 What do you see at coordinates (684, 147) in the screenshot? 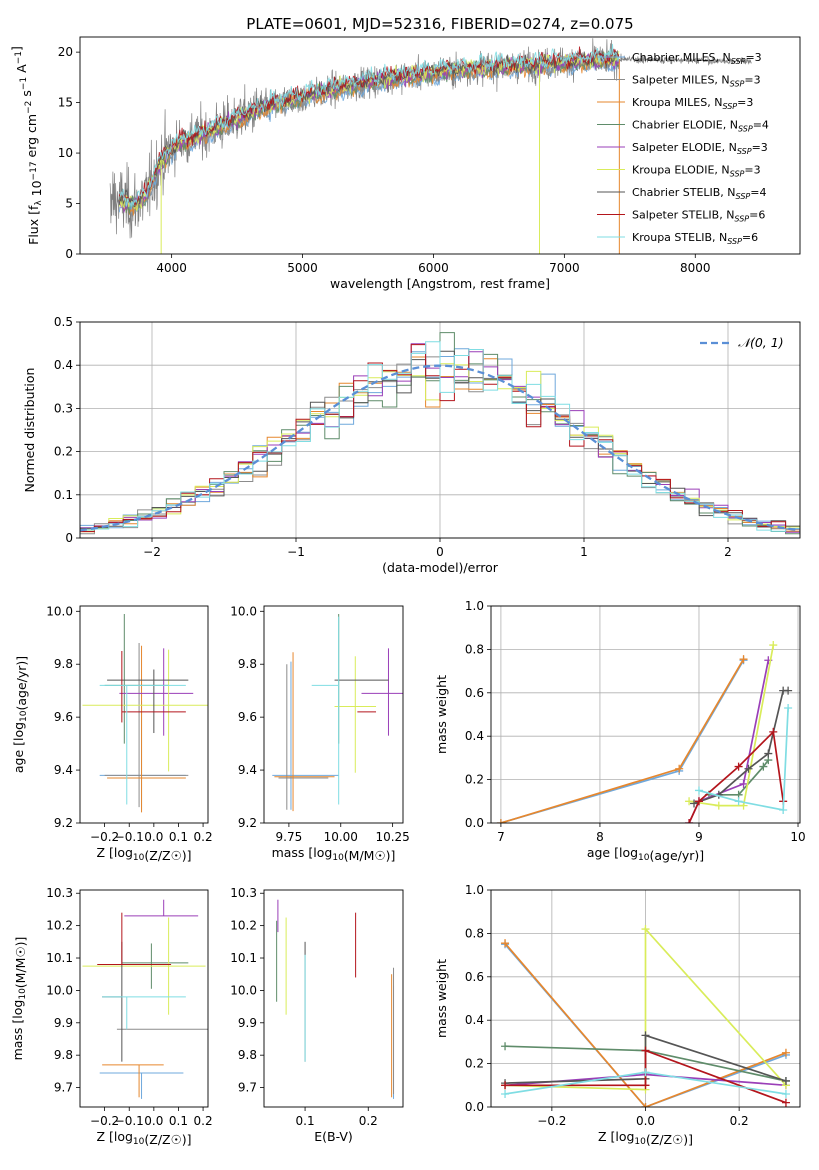
I see `legend-text: Salpeter ELODIE, N` at bounding box center [684, 147].